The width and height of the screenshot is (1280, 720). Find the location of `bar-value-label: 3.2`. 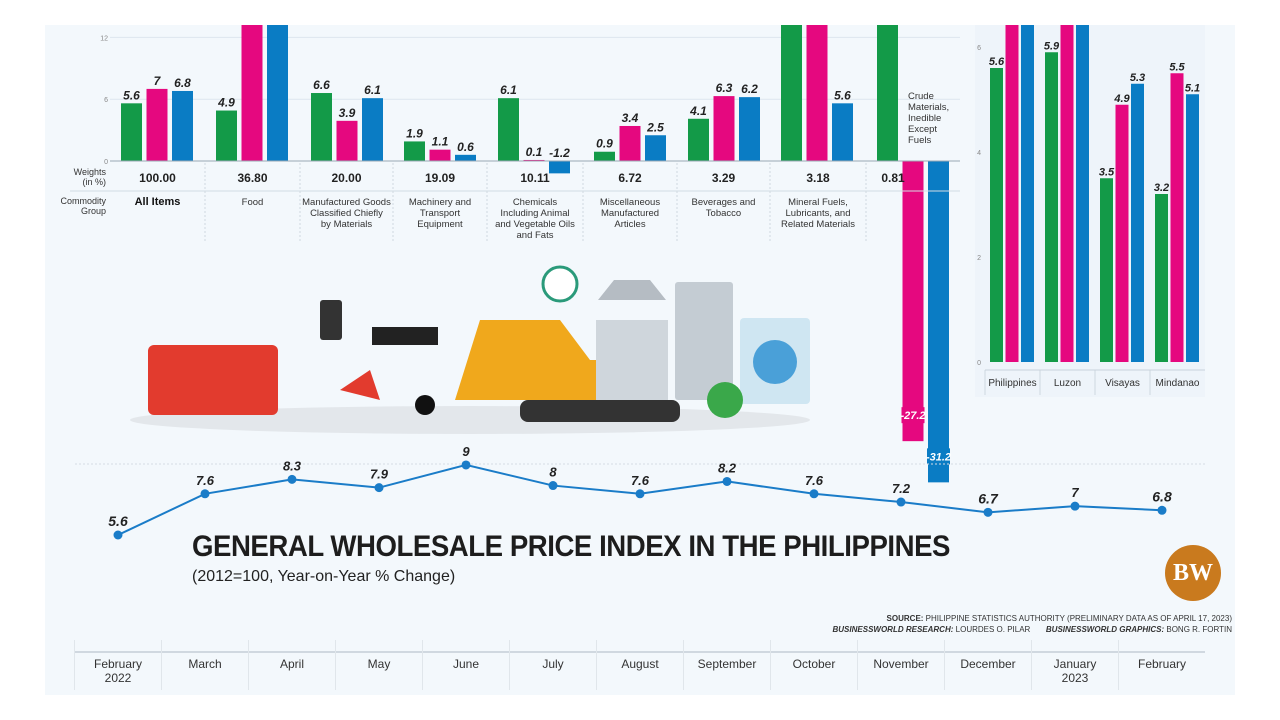

bar-value-label: 3.2 is located at coordinates (1161, 188).